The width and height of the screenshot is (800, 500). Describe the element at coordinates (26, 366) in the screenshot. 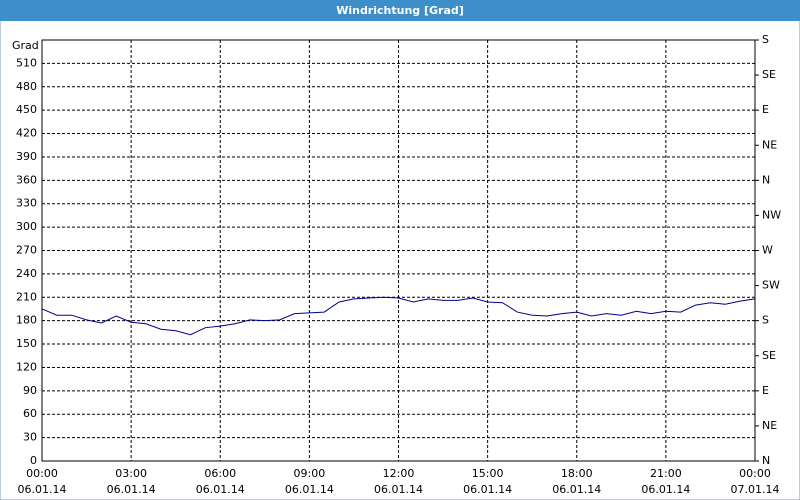

I see `y-tick-label: 120` at that location.